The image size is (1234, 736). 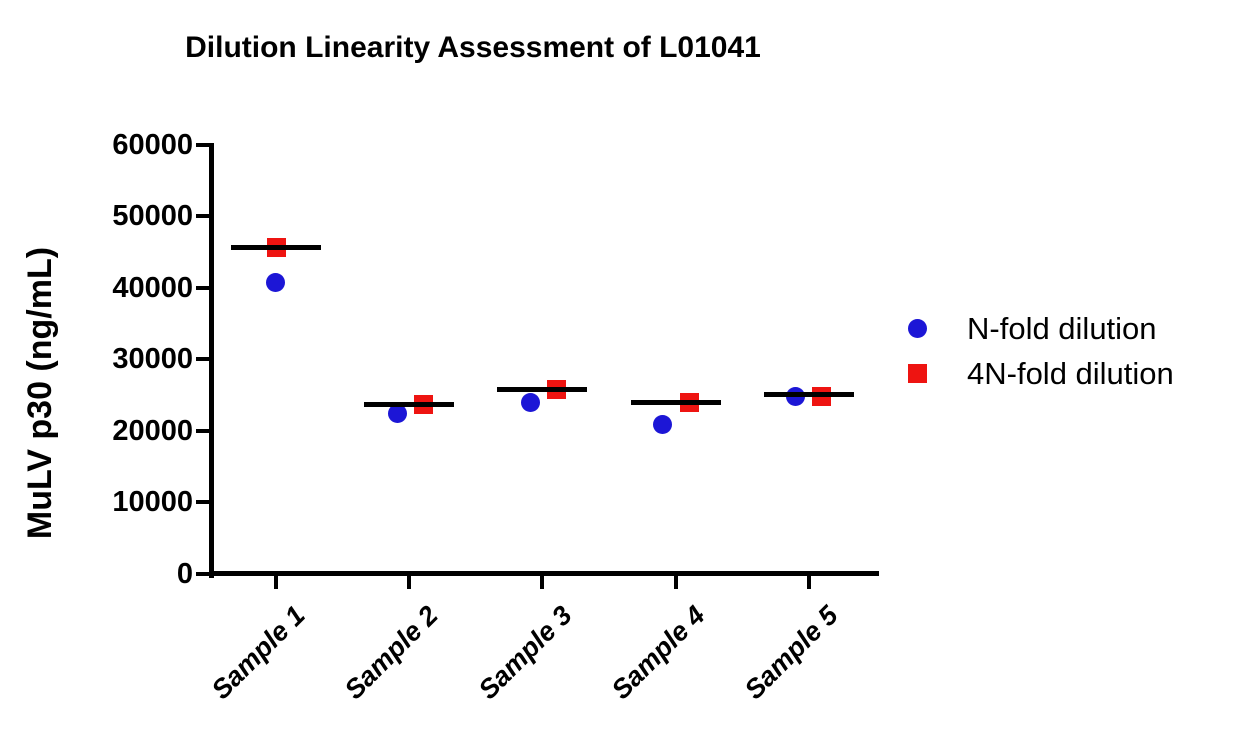 I want to click on y-tick-label: 20000, so click(x=152, y=430).